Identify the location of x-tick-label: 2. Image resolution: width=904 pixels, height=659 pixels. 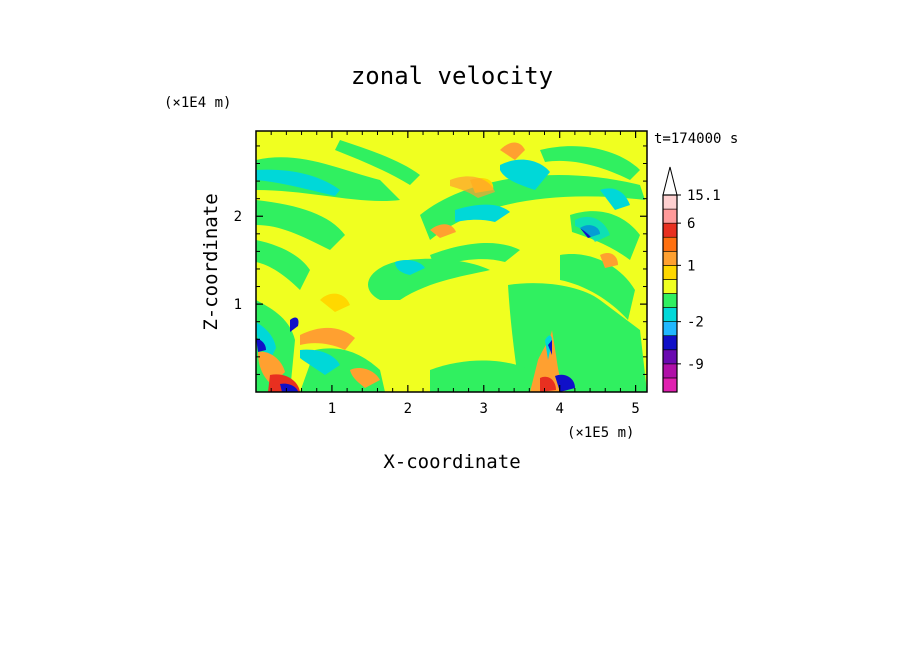
(408, 409).